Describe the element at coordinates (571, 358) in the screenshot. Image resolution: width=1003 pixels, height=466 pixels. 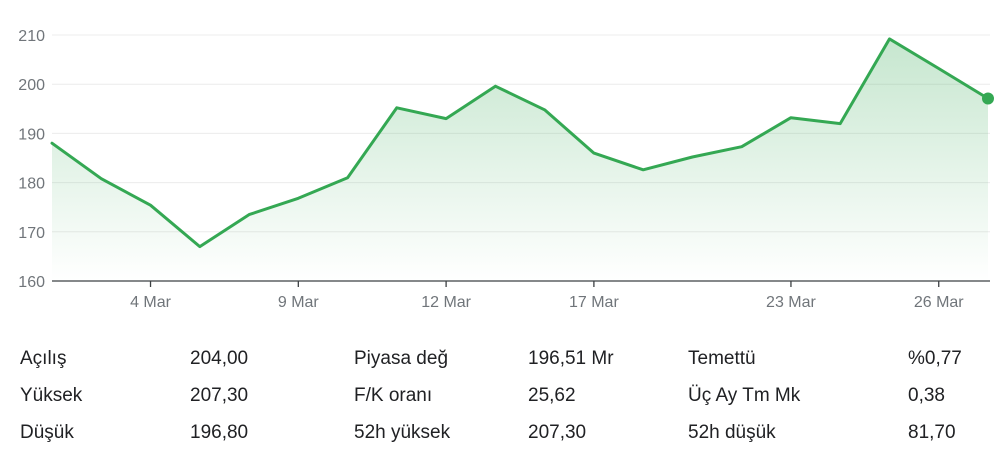
I see `stat-value: 196,51 Mr` at that location.